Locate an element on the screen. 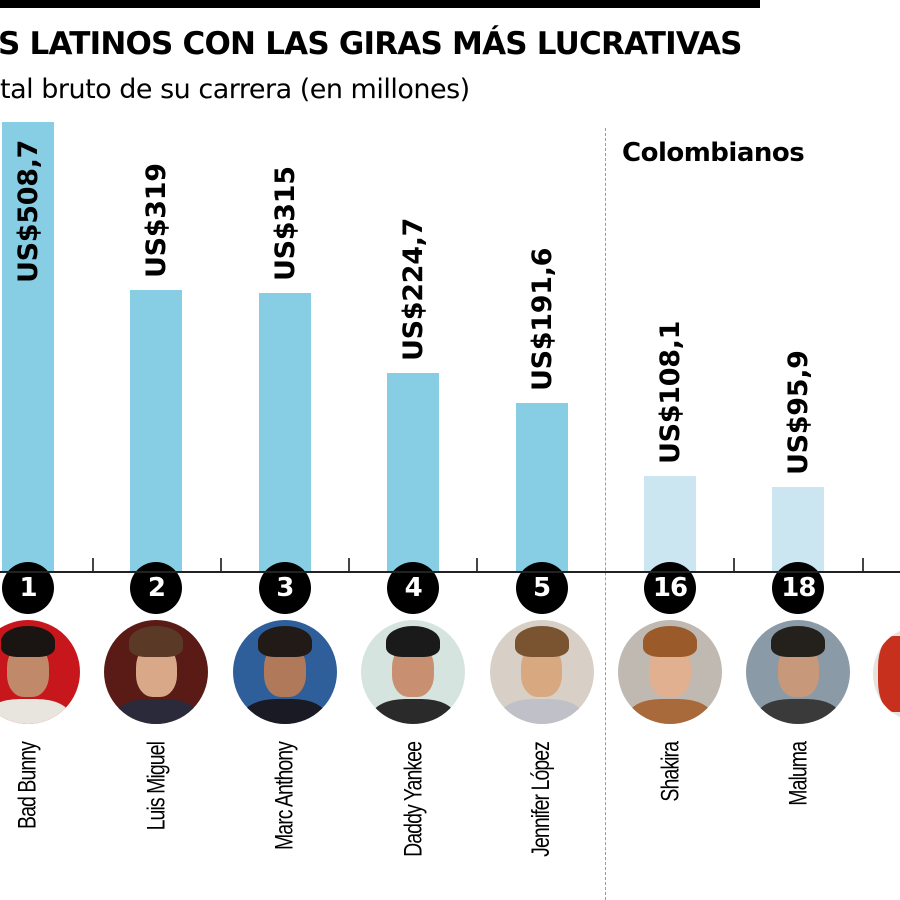 This screenshot has height=900, width=900. rank-badge: 2 is located at coordinates (156, 588).